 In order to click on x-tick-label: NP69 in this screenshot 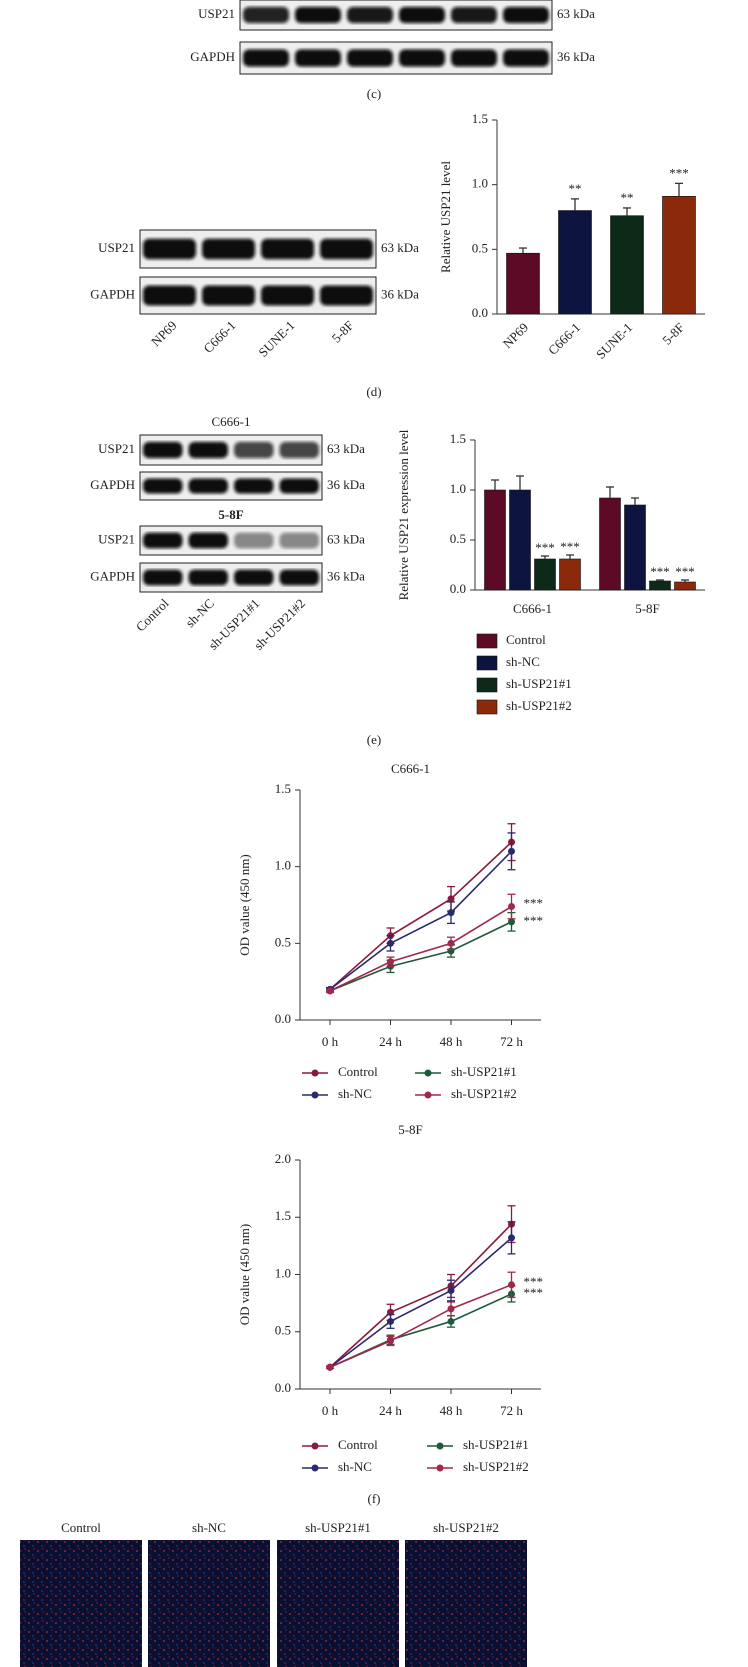, I will do `click(516, 336)`.